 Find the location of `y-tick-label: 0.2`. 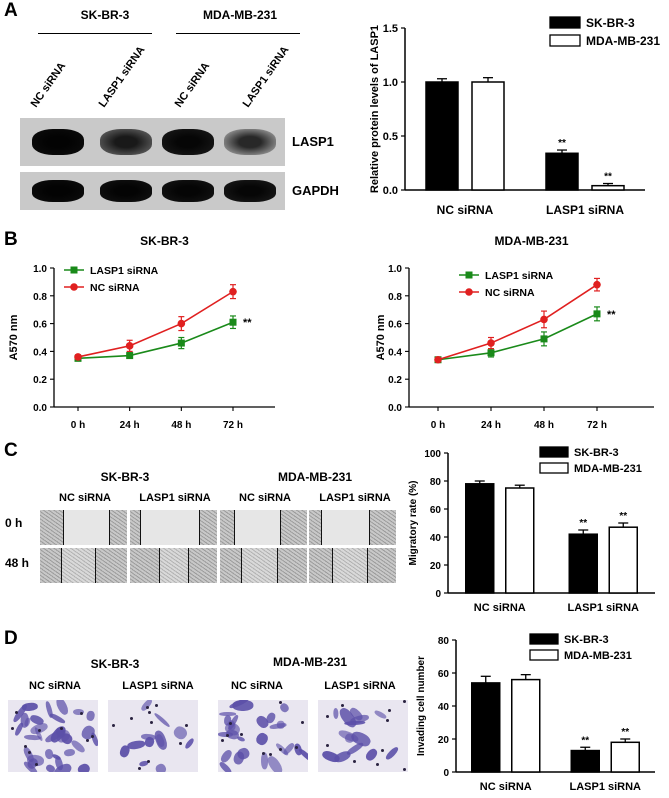

y-tick-label: 0.2 is located at coordinates (395, 380).